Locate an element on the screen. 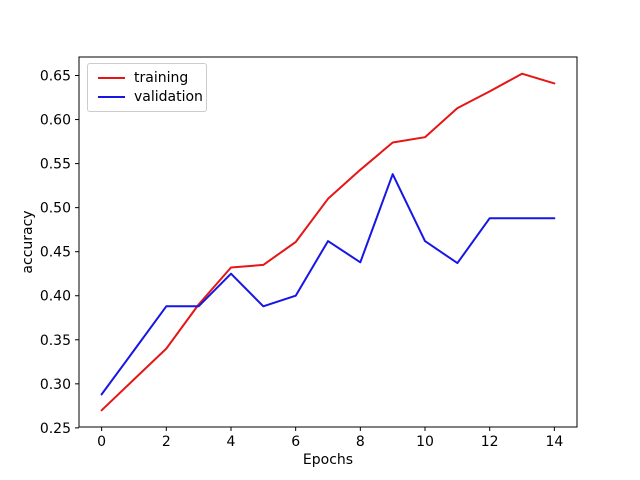 Image resolution: width=640 pixels, height=480 pixels. y-tick-label: 0.25 is located at coordinates (55, 429).